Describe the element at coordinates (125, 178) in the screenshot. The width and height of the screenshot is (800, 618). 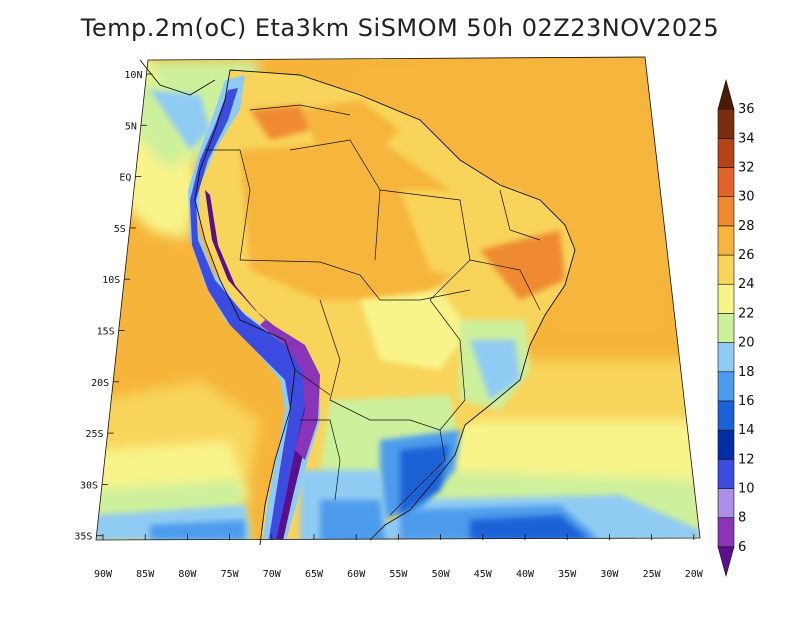
I see `lat-tick-label: EQ` at that location.